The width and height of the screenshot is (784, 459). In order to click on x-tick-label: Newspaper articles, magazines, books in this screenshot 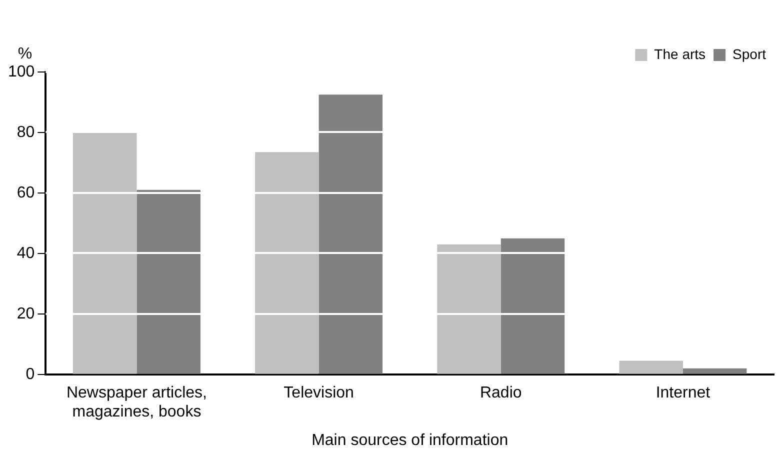, I will do `click(136, 402)`.